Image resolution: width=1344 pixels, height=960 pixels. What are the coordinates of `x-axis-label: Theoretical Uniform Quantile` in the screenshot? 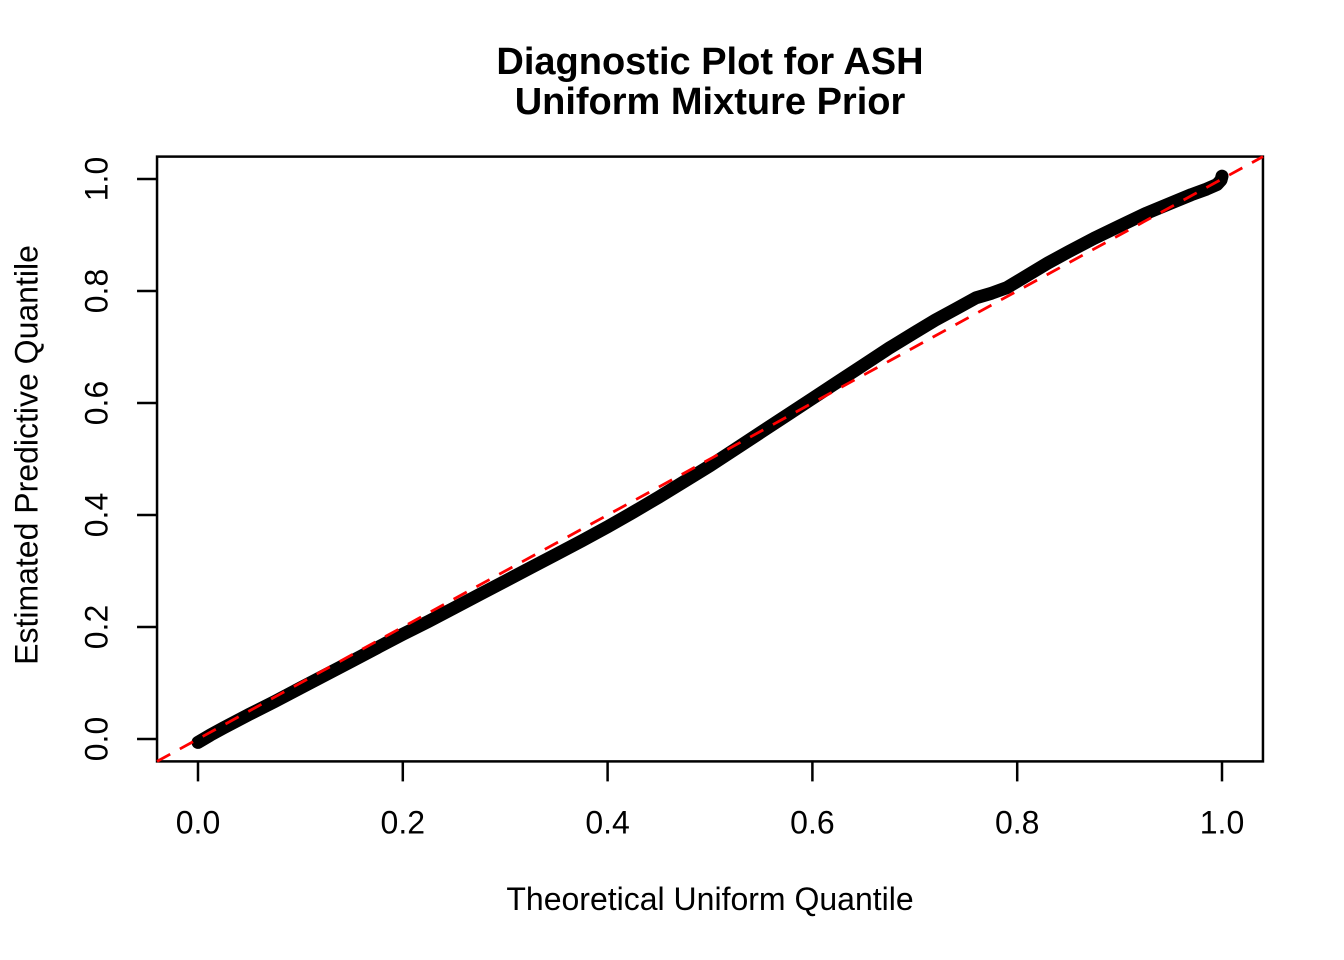 It's located at (710, 899).